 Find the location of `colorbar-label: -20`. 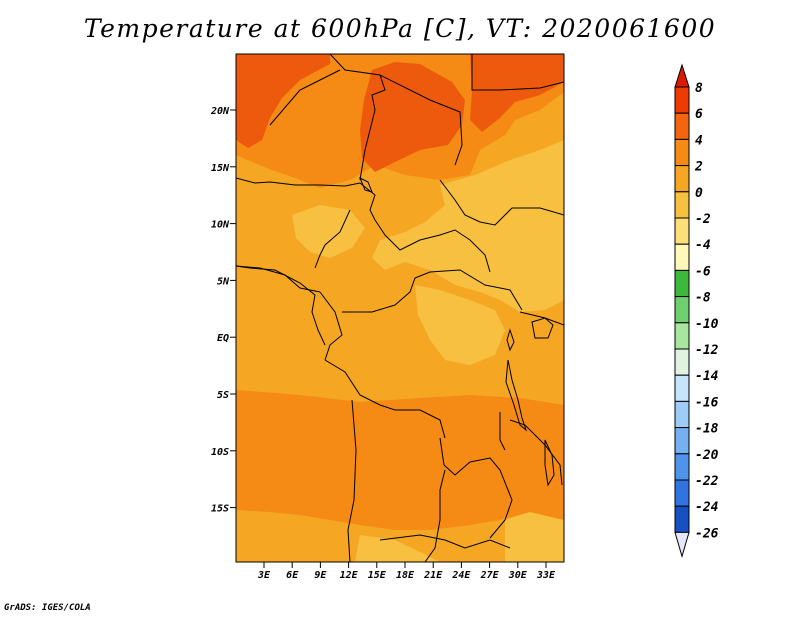

colorbar-label: -20 is located at coordinates (707, 455).